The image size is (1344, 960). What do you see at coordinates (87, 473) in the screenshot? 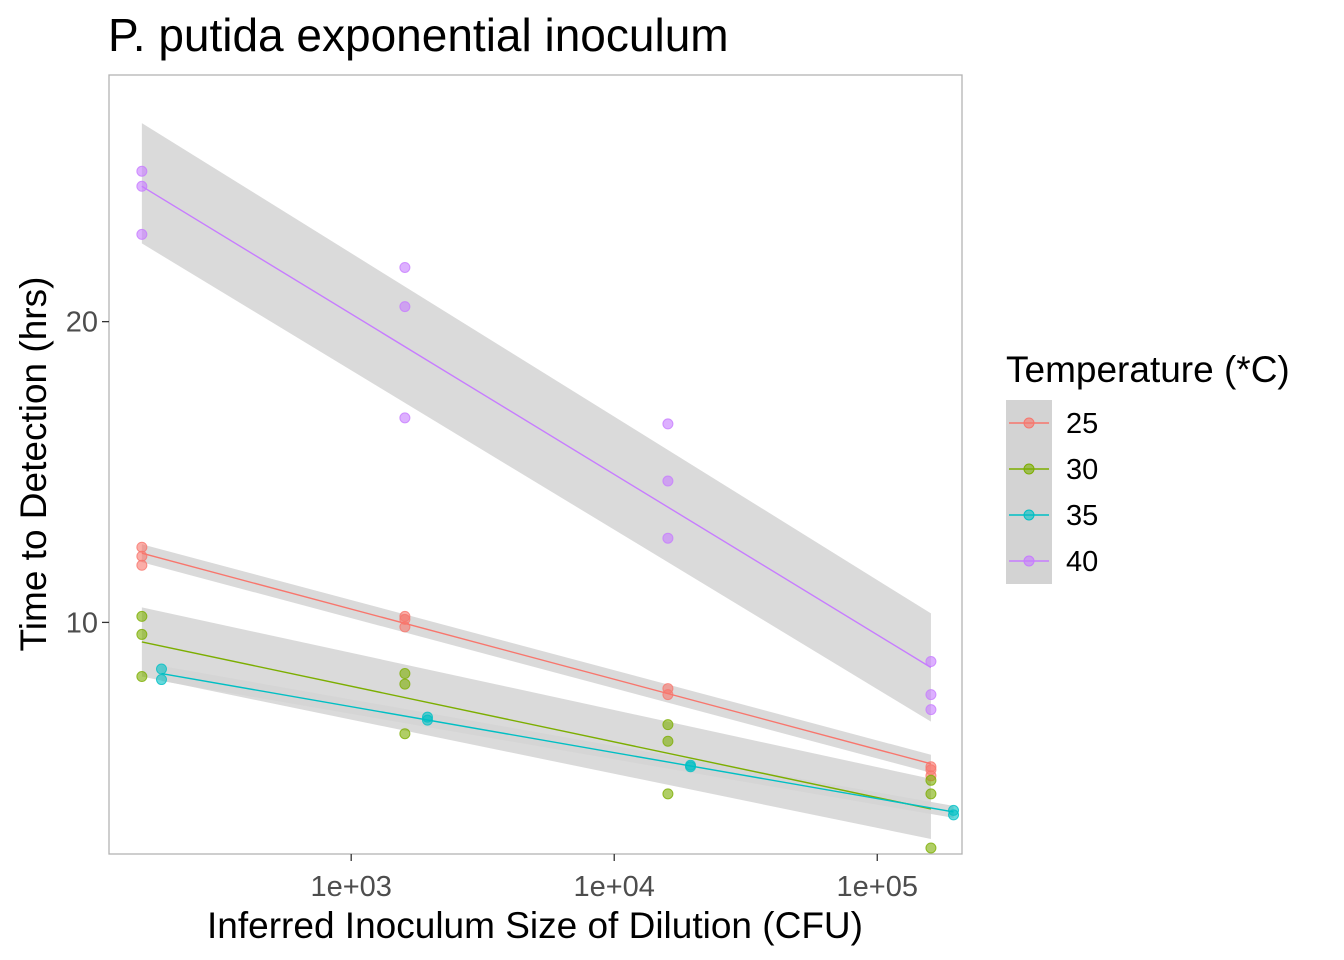
I see `y-axis: 10 20` at bounding box center [87, 473].